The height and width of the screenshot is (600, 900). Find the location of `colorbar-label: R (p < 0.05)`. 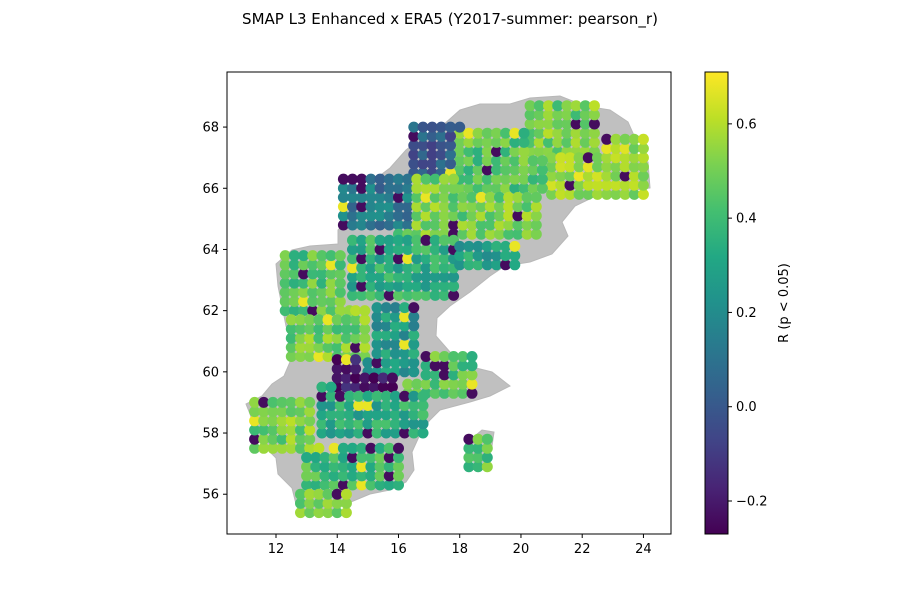

colorbar-label: R (p < 0.05) is located at coordinates (784, 303).